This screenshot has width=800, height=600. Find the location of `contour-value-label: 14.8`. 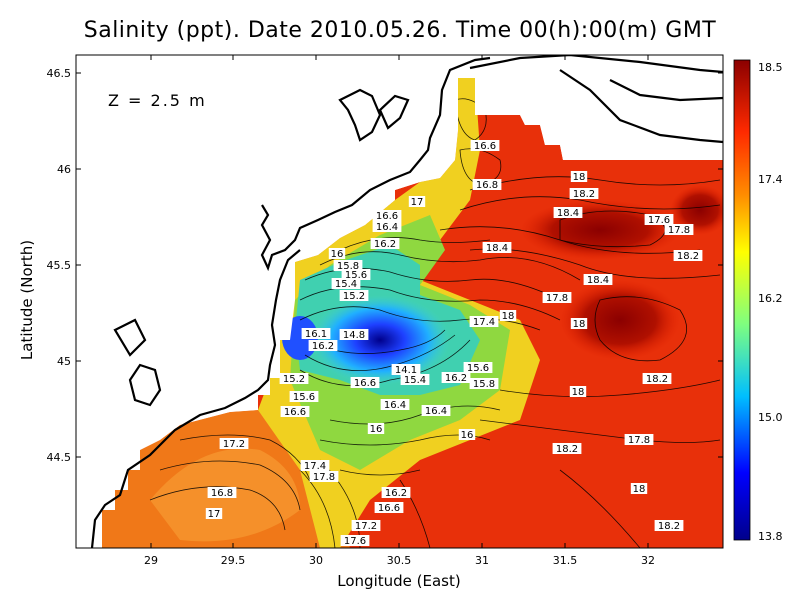

contour-value-label: 14.8 is located at coordinates (354, 335).